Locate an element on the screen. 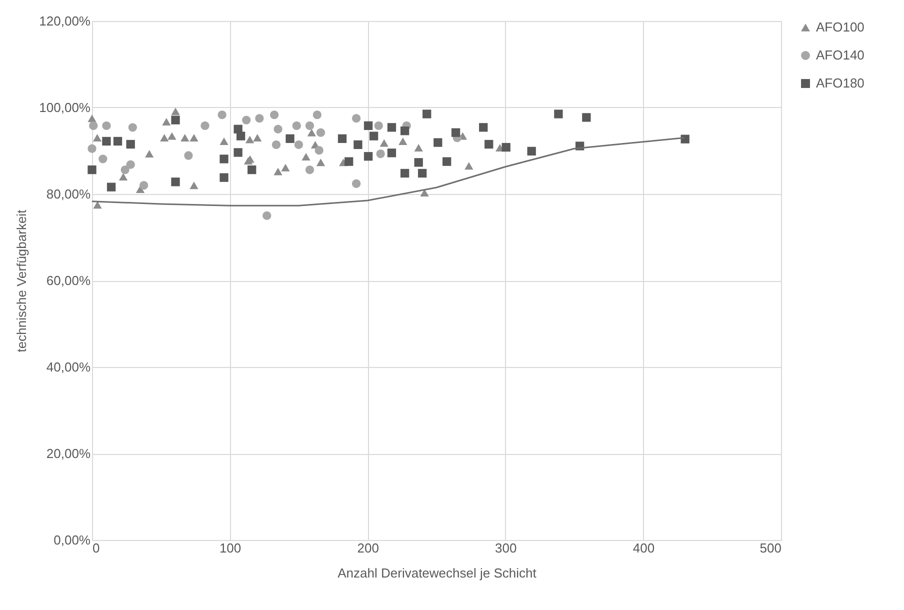 This screenshot has height=610, width=904. y-tick-label: 100,00% is located at coordinates (65, 107).